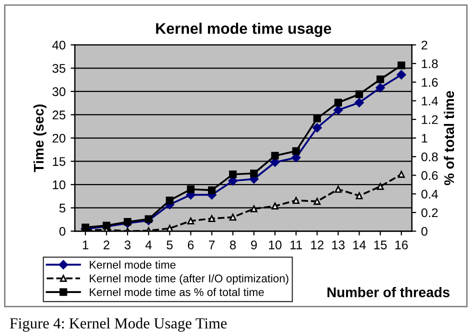 This screenshot has height=335, width=474. Describe the element at coordinates (296, 245) in the screenshot. I see `x-tick-label: 11` at that location.